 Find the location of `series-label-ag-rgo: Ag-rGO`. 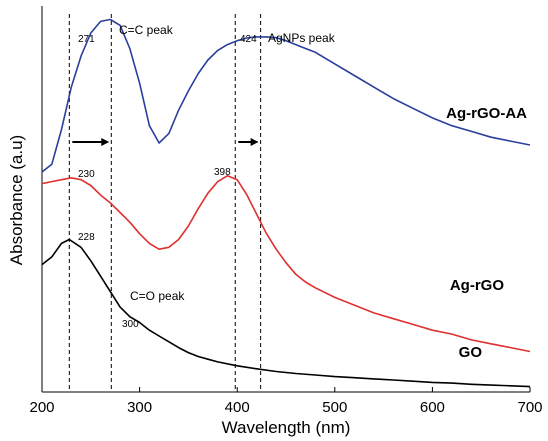

series-label-ag-rgo: Ag-rGO is located at coordinates (477, 285).